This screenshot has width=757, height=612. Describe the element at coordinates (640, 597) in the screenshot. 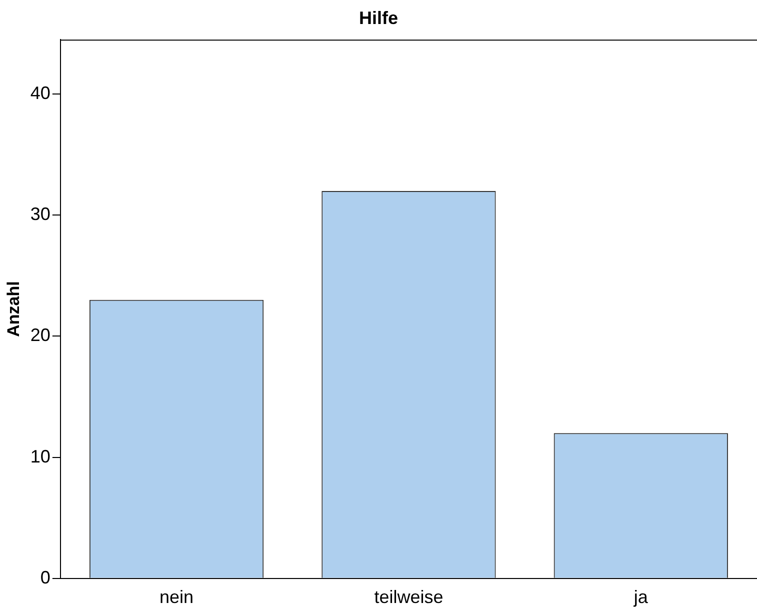

I see `x-tick-label: ja` at that location.